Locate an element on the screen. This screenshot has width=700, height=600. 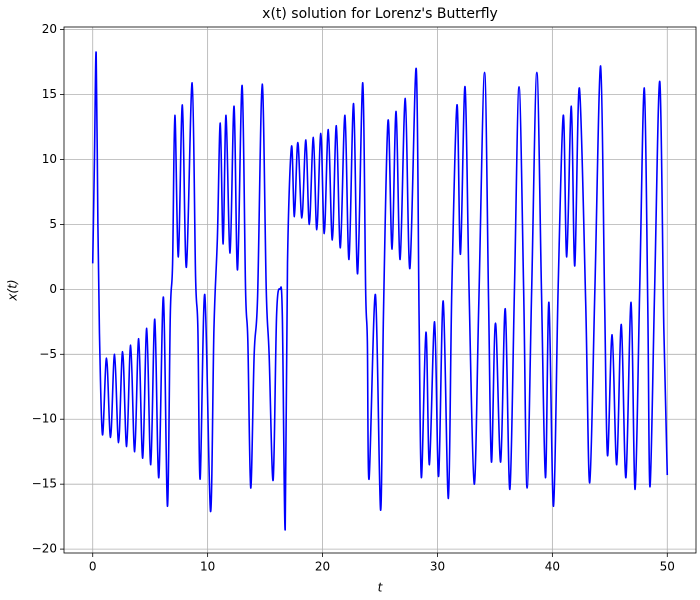
x-tick-label: 40 is located at coordinates (552, 567).